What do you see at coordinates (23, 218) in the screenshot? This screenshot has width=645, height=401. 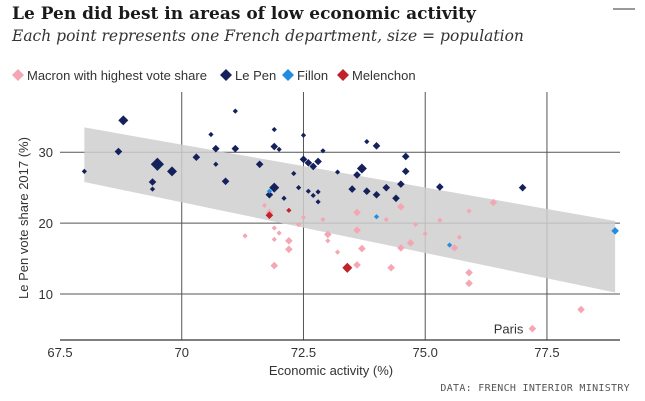 I see `y-axis-label: Le Pen vote share 2017 (%)` at bounding box center [23, 218].